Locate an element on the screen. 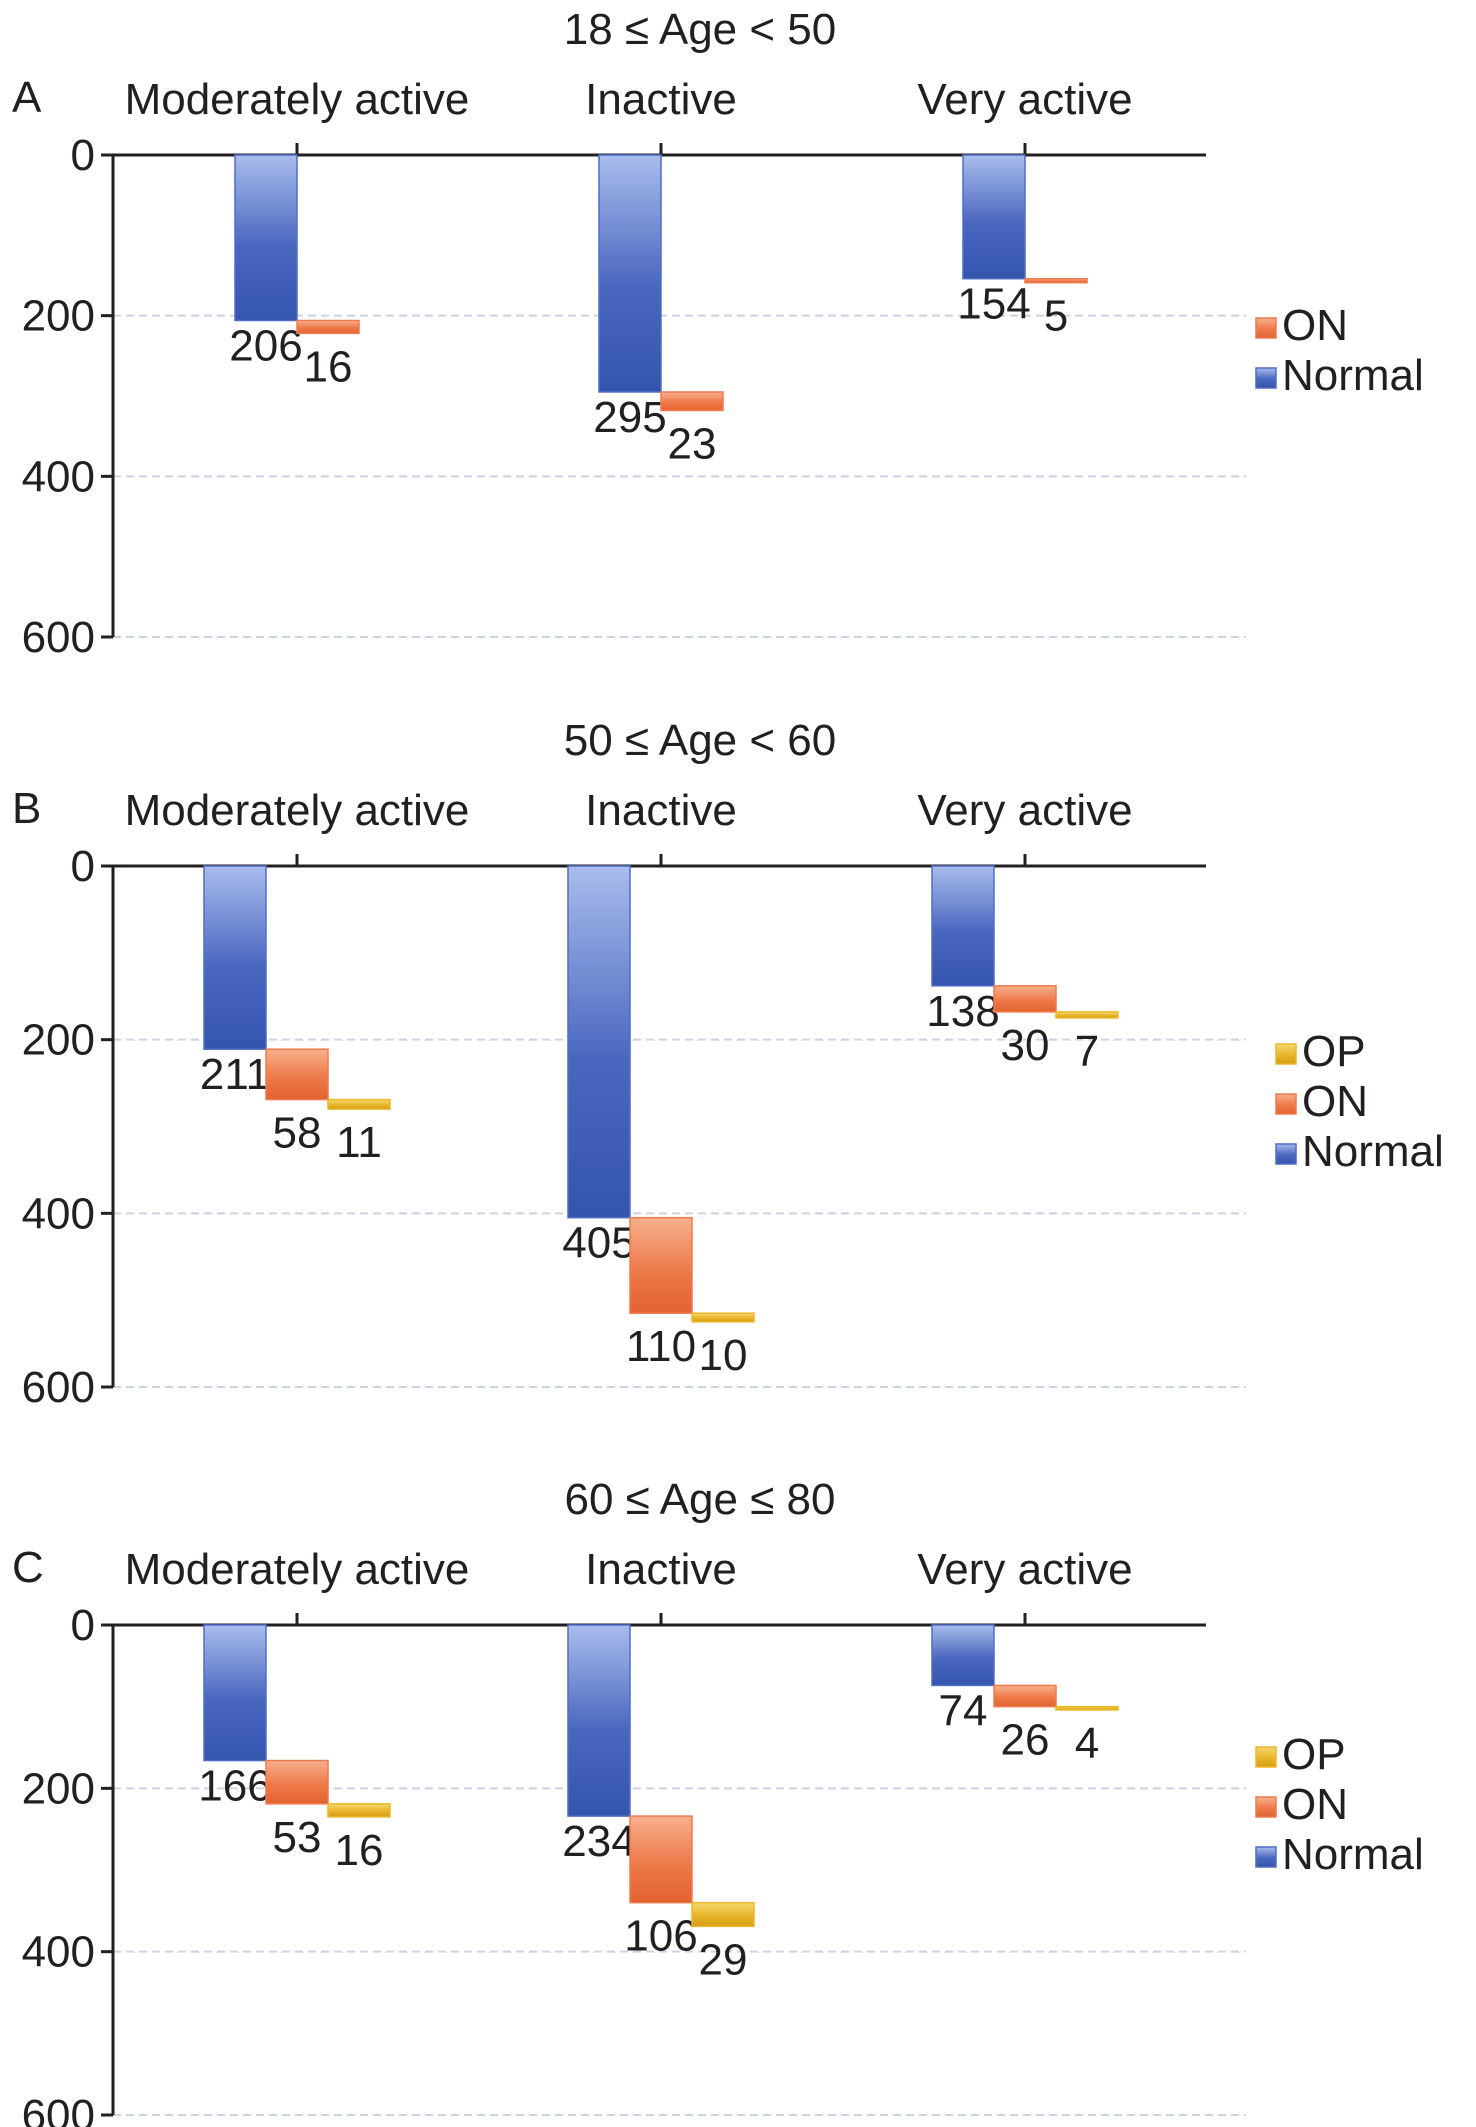 This screenshot has width=1476, height=2127. data-label: 405 is located at coordinates (598, 1243).